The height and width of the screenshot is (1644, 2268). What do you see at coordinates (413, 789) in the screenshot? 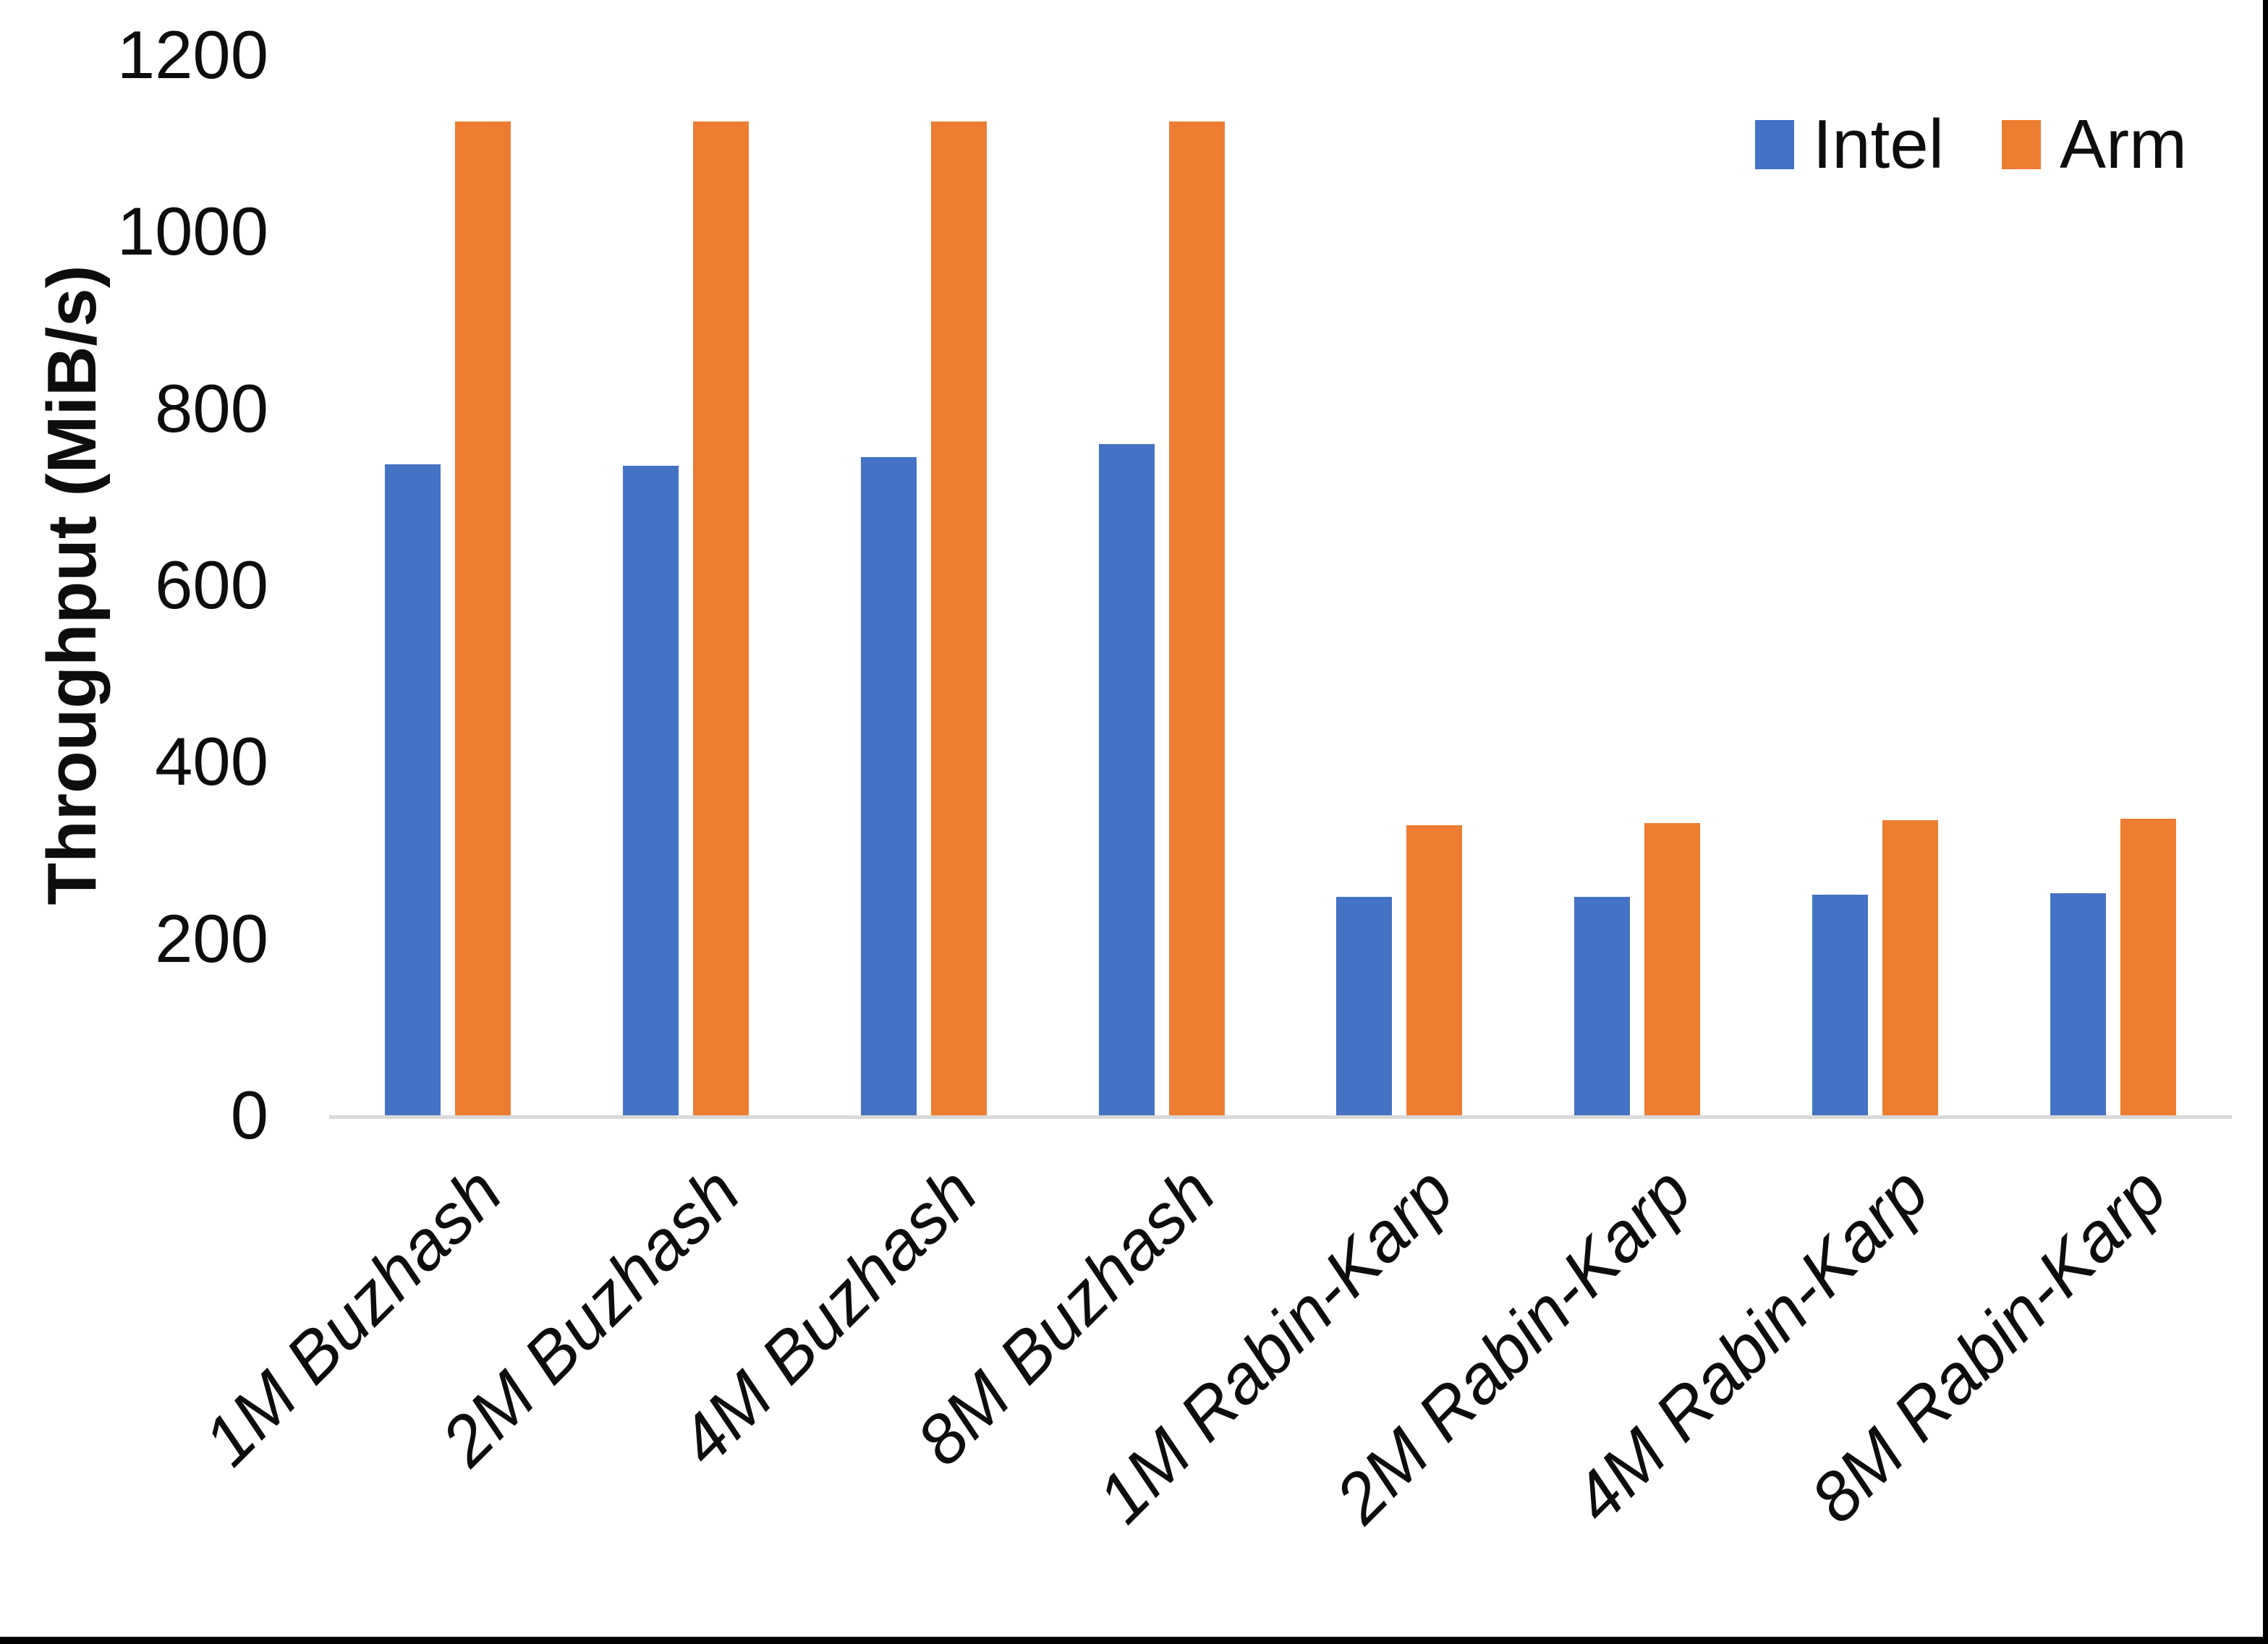
I see `bar-intel-1m-buzhash` at bounding box center [413, 789].